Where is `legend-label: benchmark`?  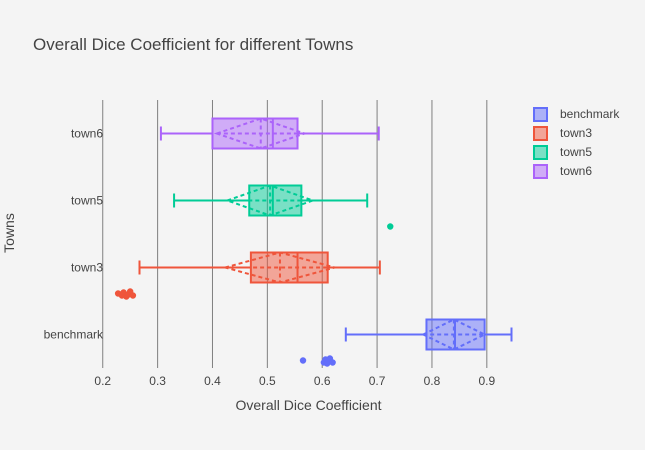 legend-label: benchmark is located at coordinates (590, 114).